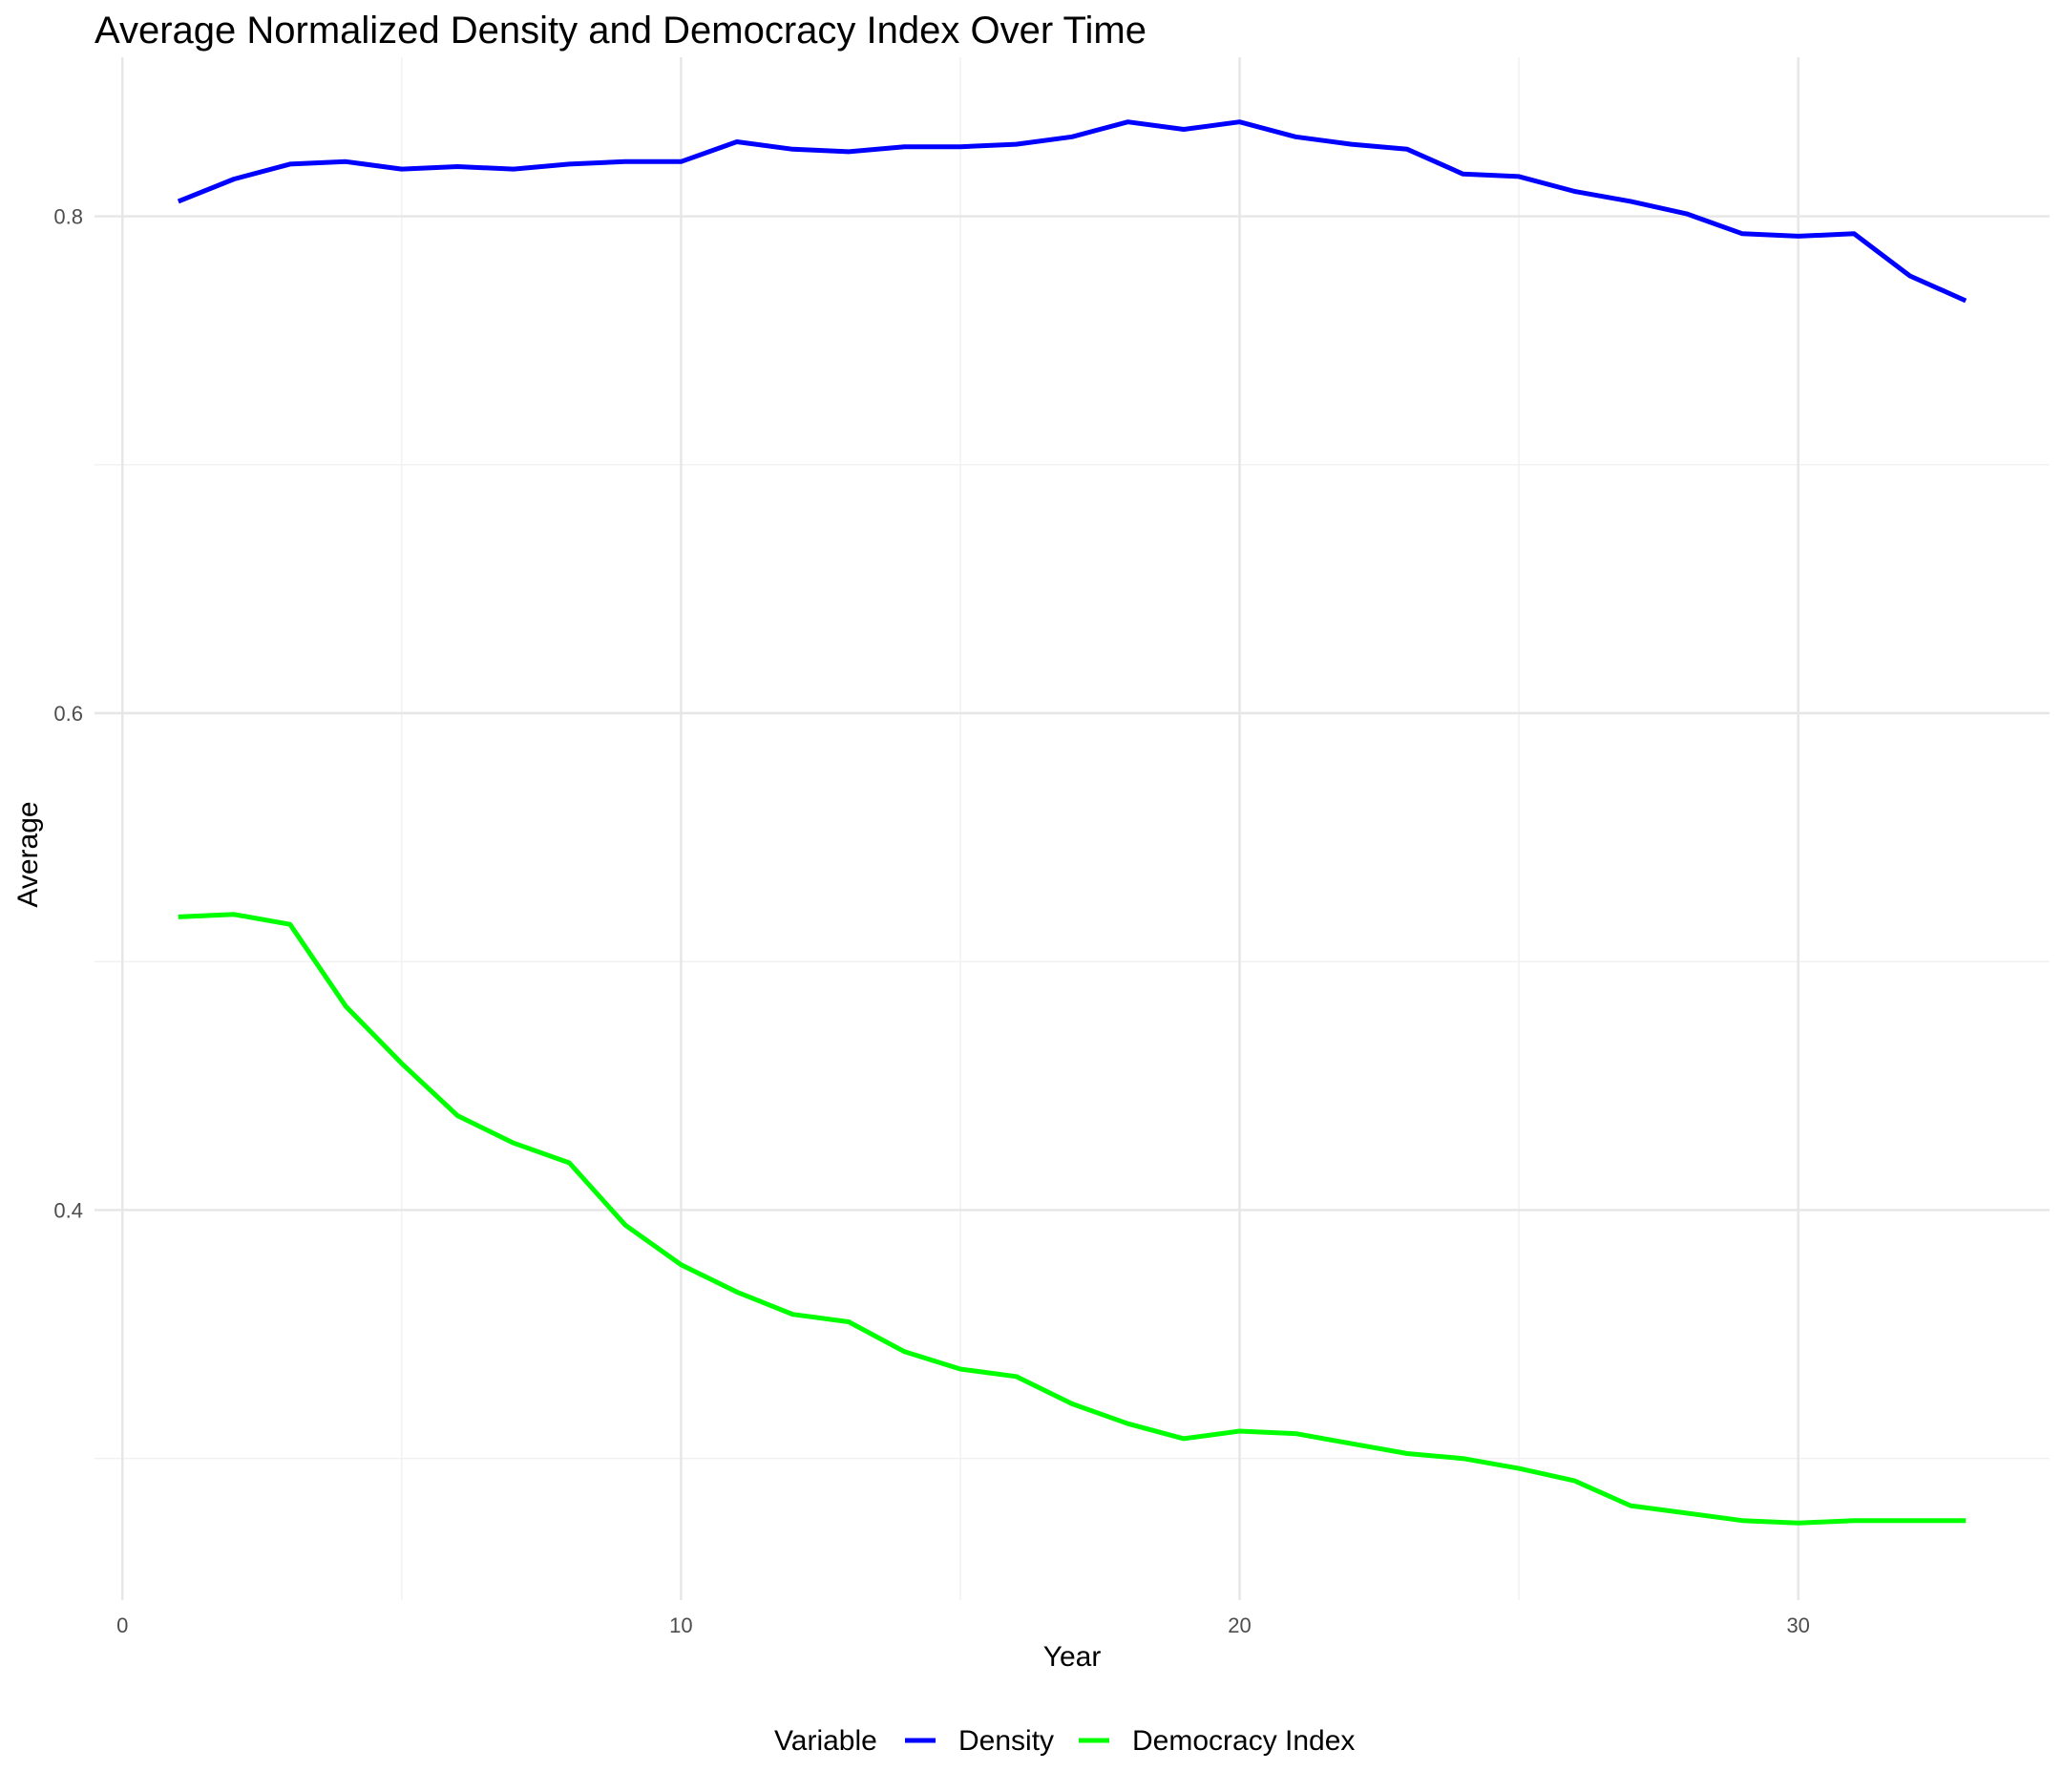 The image size is (2062, 1792). I want to click on x-tick-label: 10, so click(680, 1625).